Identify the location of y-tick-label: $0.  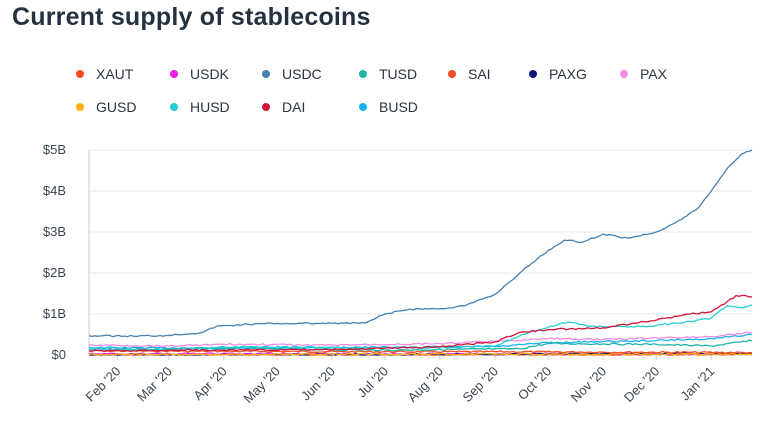
(59, 354).